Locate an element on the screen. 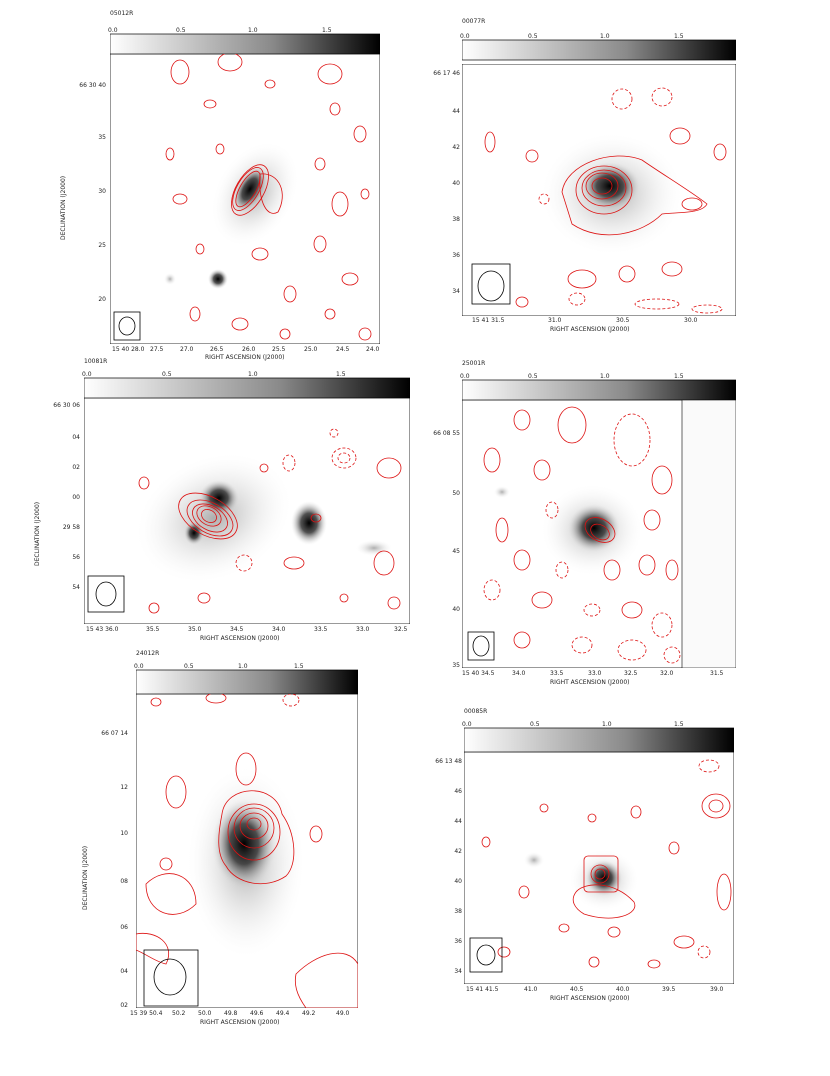 This screenshot has width=830, height=1076. x-tick: 15 41 41.5 is located at coordinates (482, 989).